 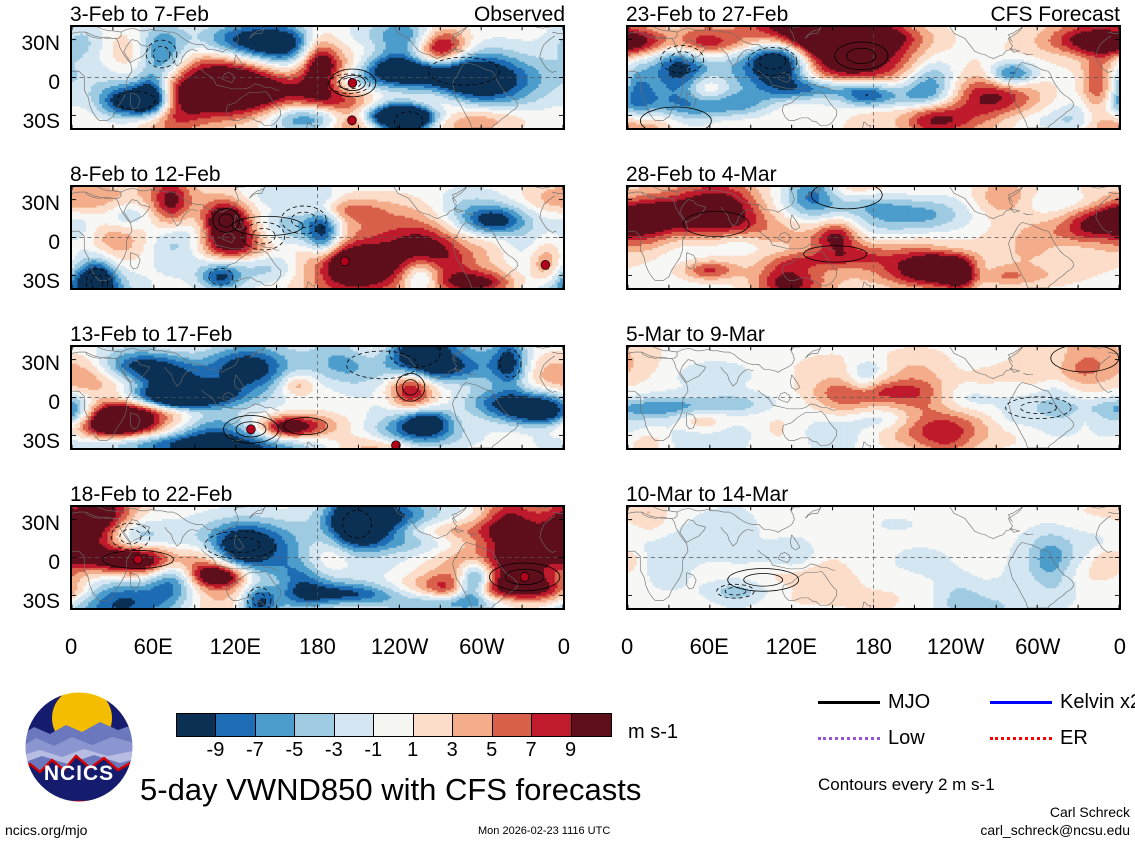 What do you see at coordinates (906, 784) in the screenshot?
I see `contour-note: Contours every 2 m s-1` at bounding box center [906, 784].